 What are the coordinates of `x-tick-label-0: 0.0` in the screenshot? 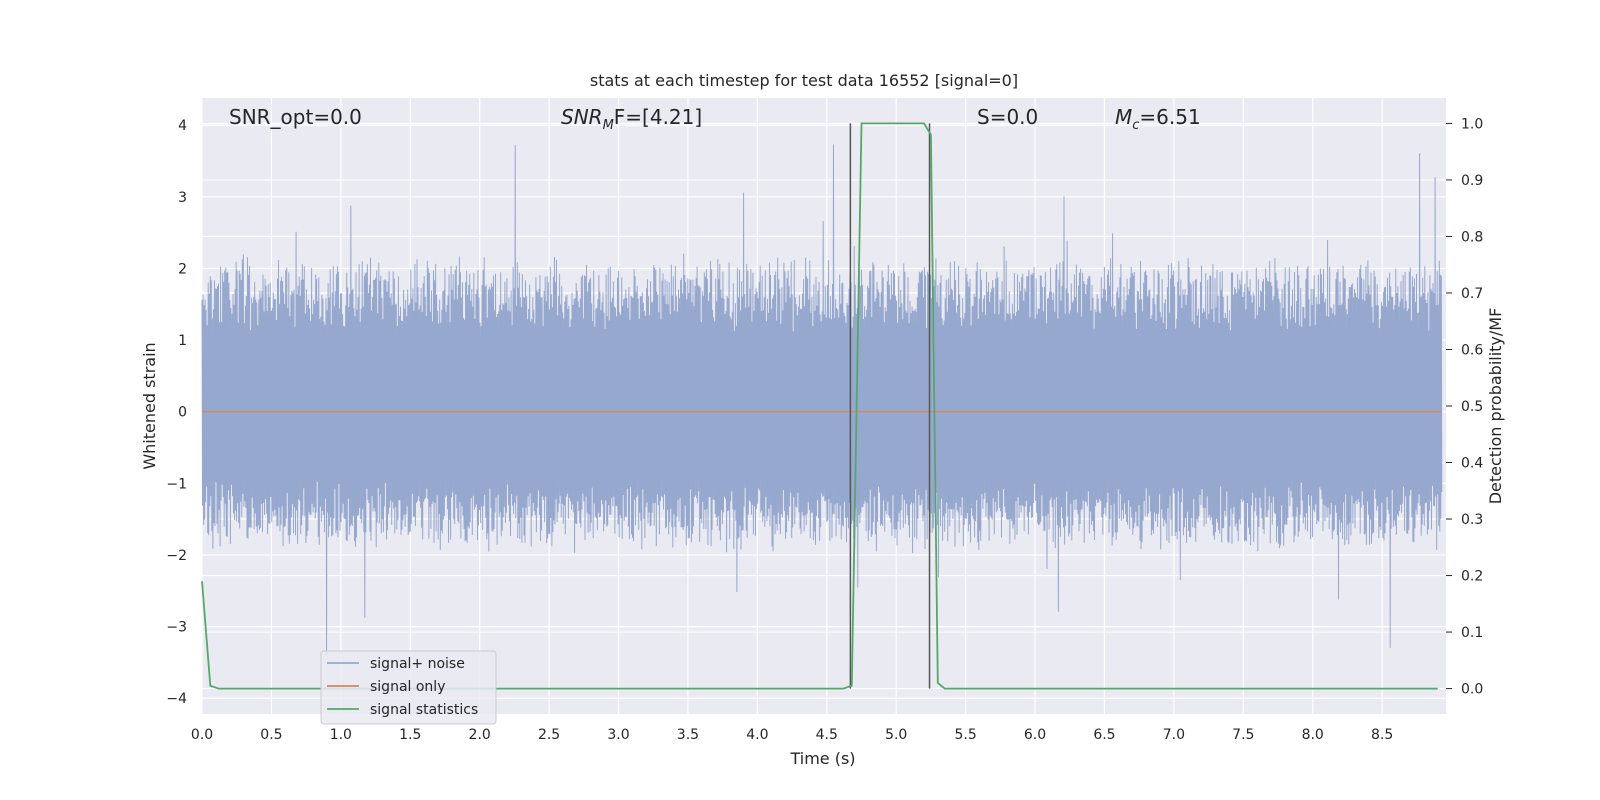 It's located at (202, 735).